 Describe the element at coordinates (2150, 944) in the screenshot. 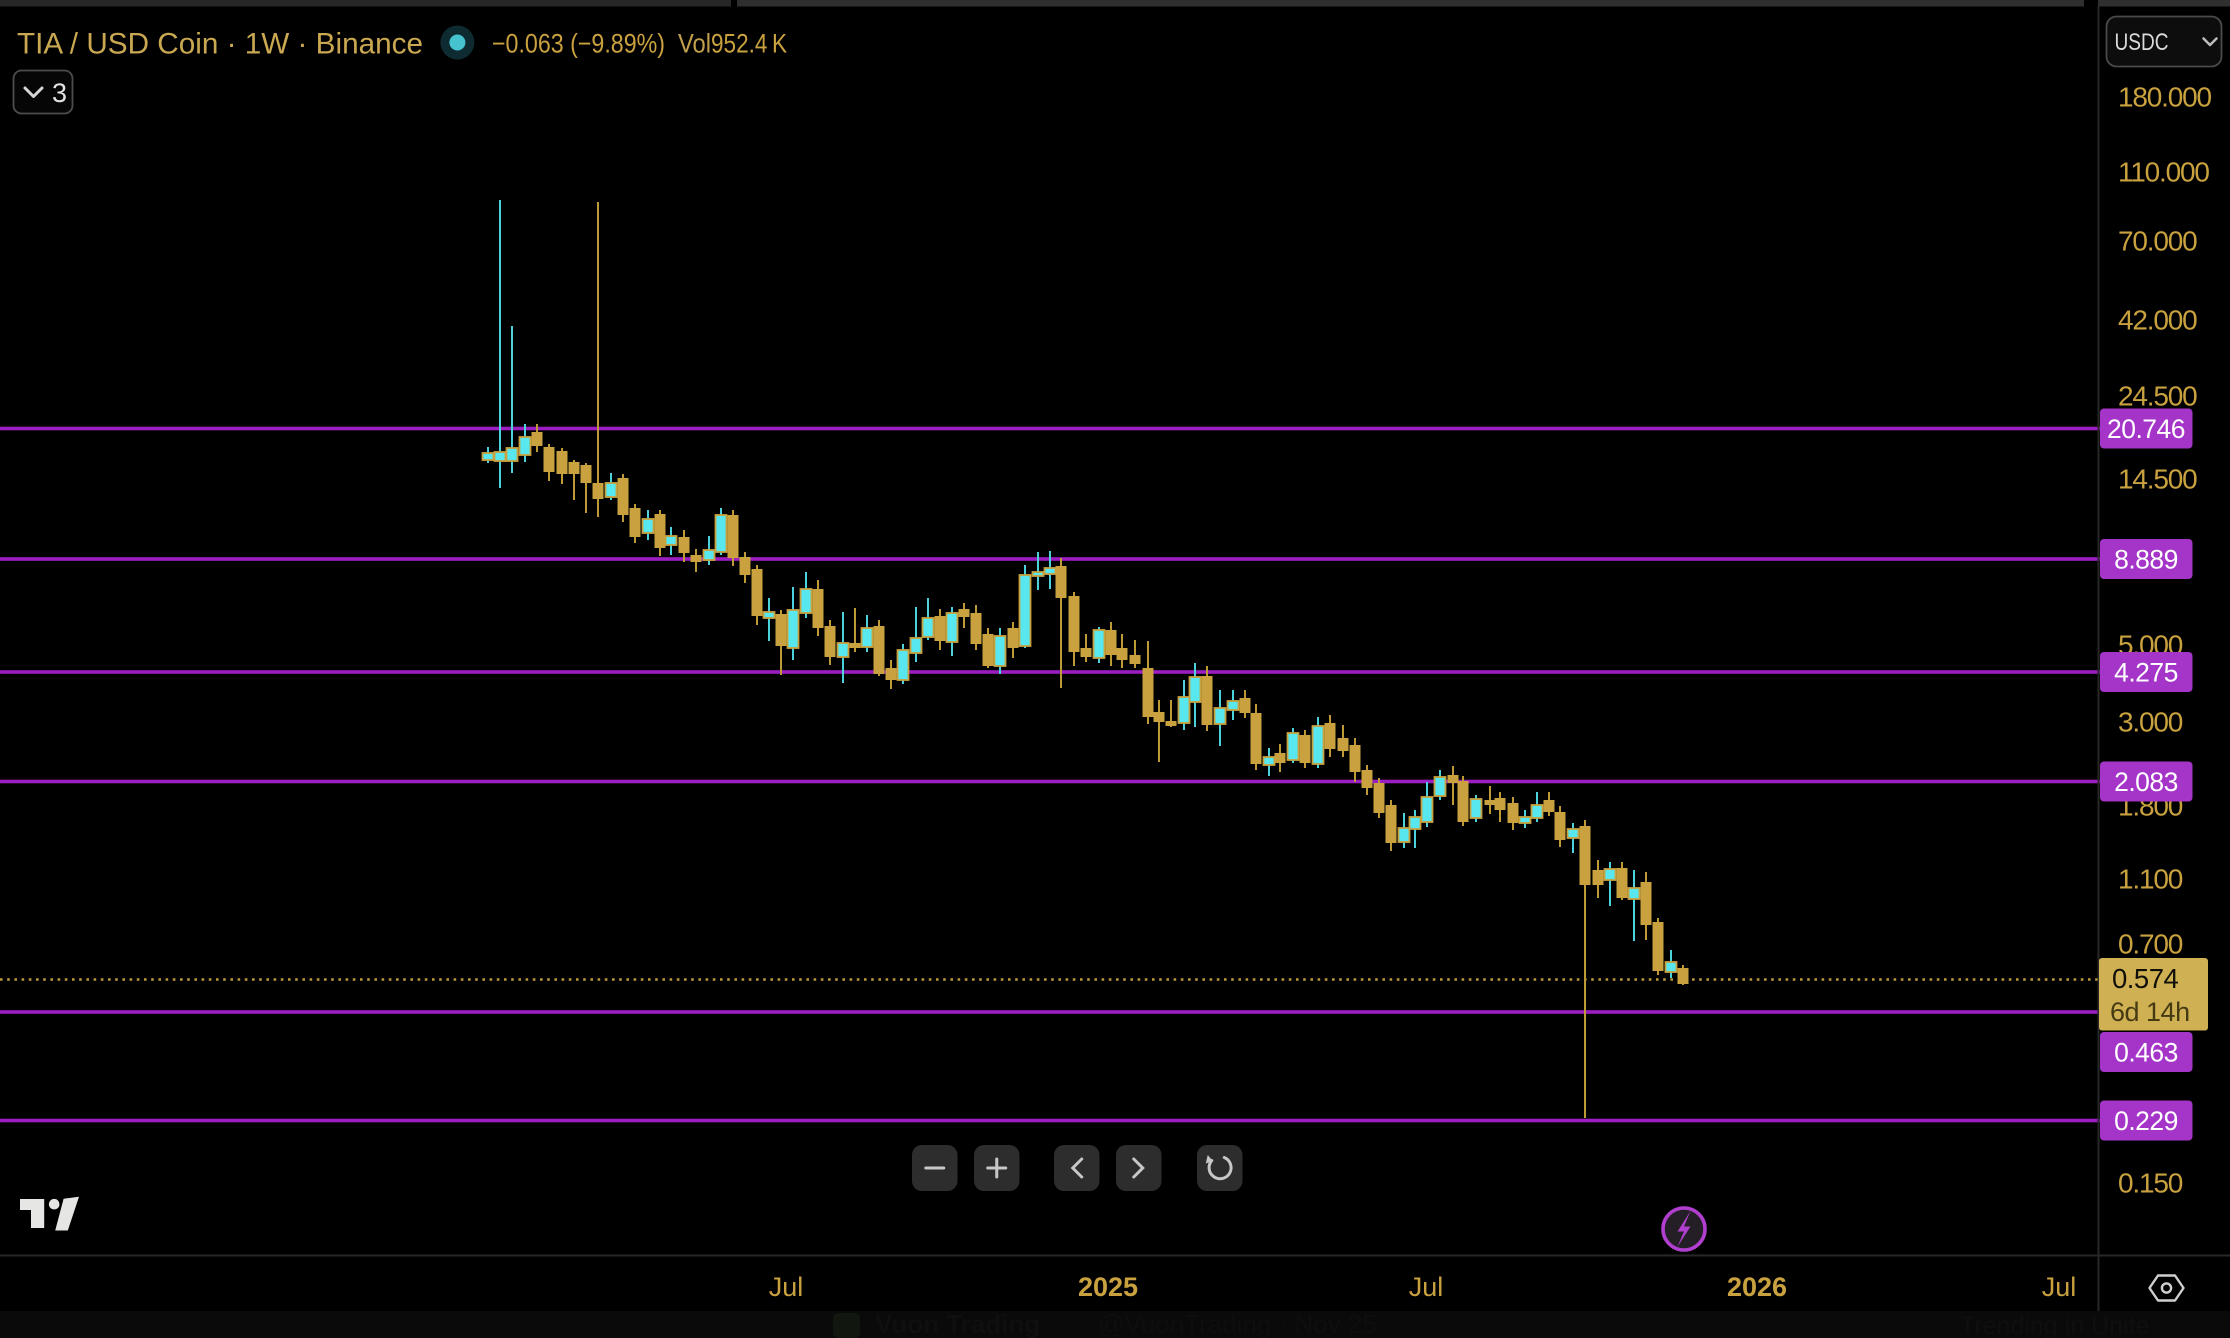

I see `svg-text: 0.700` at that location.